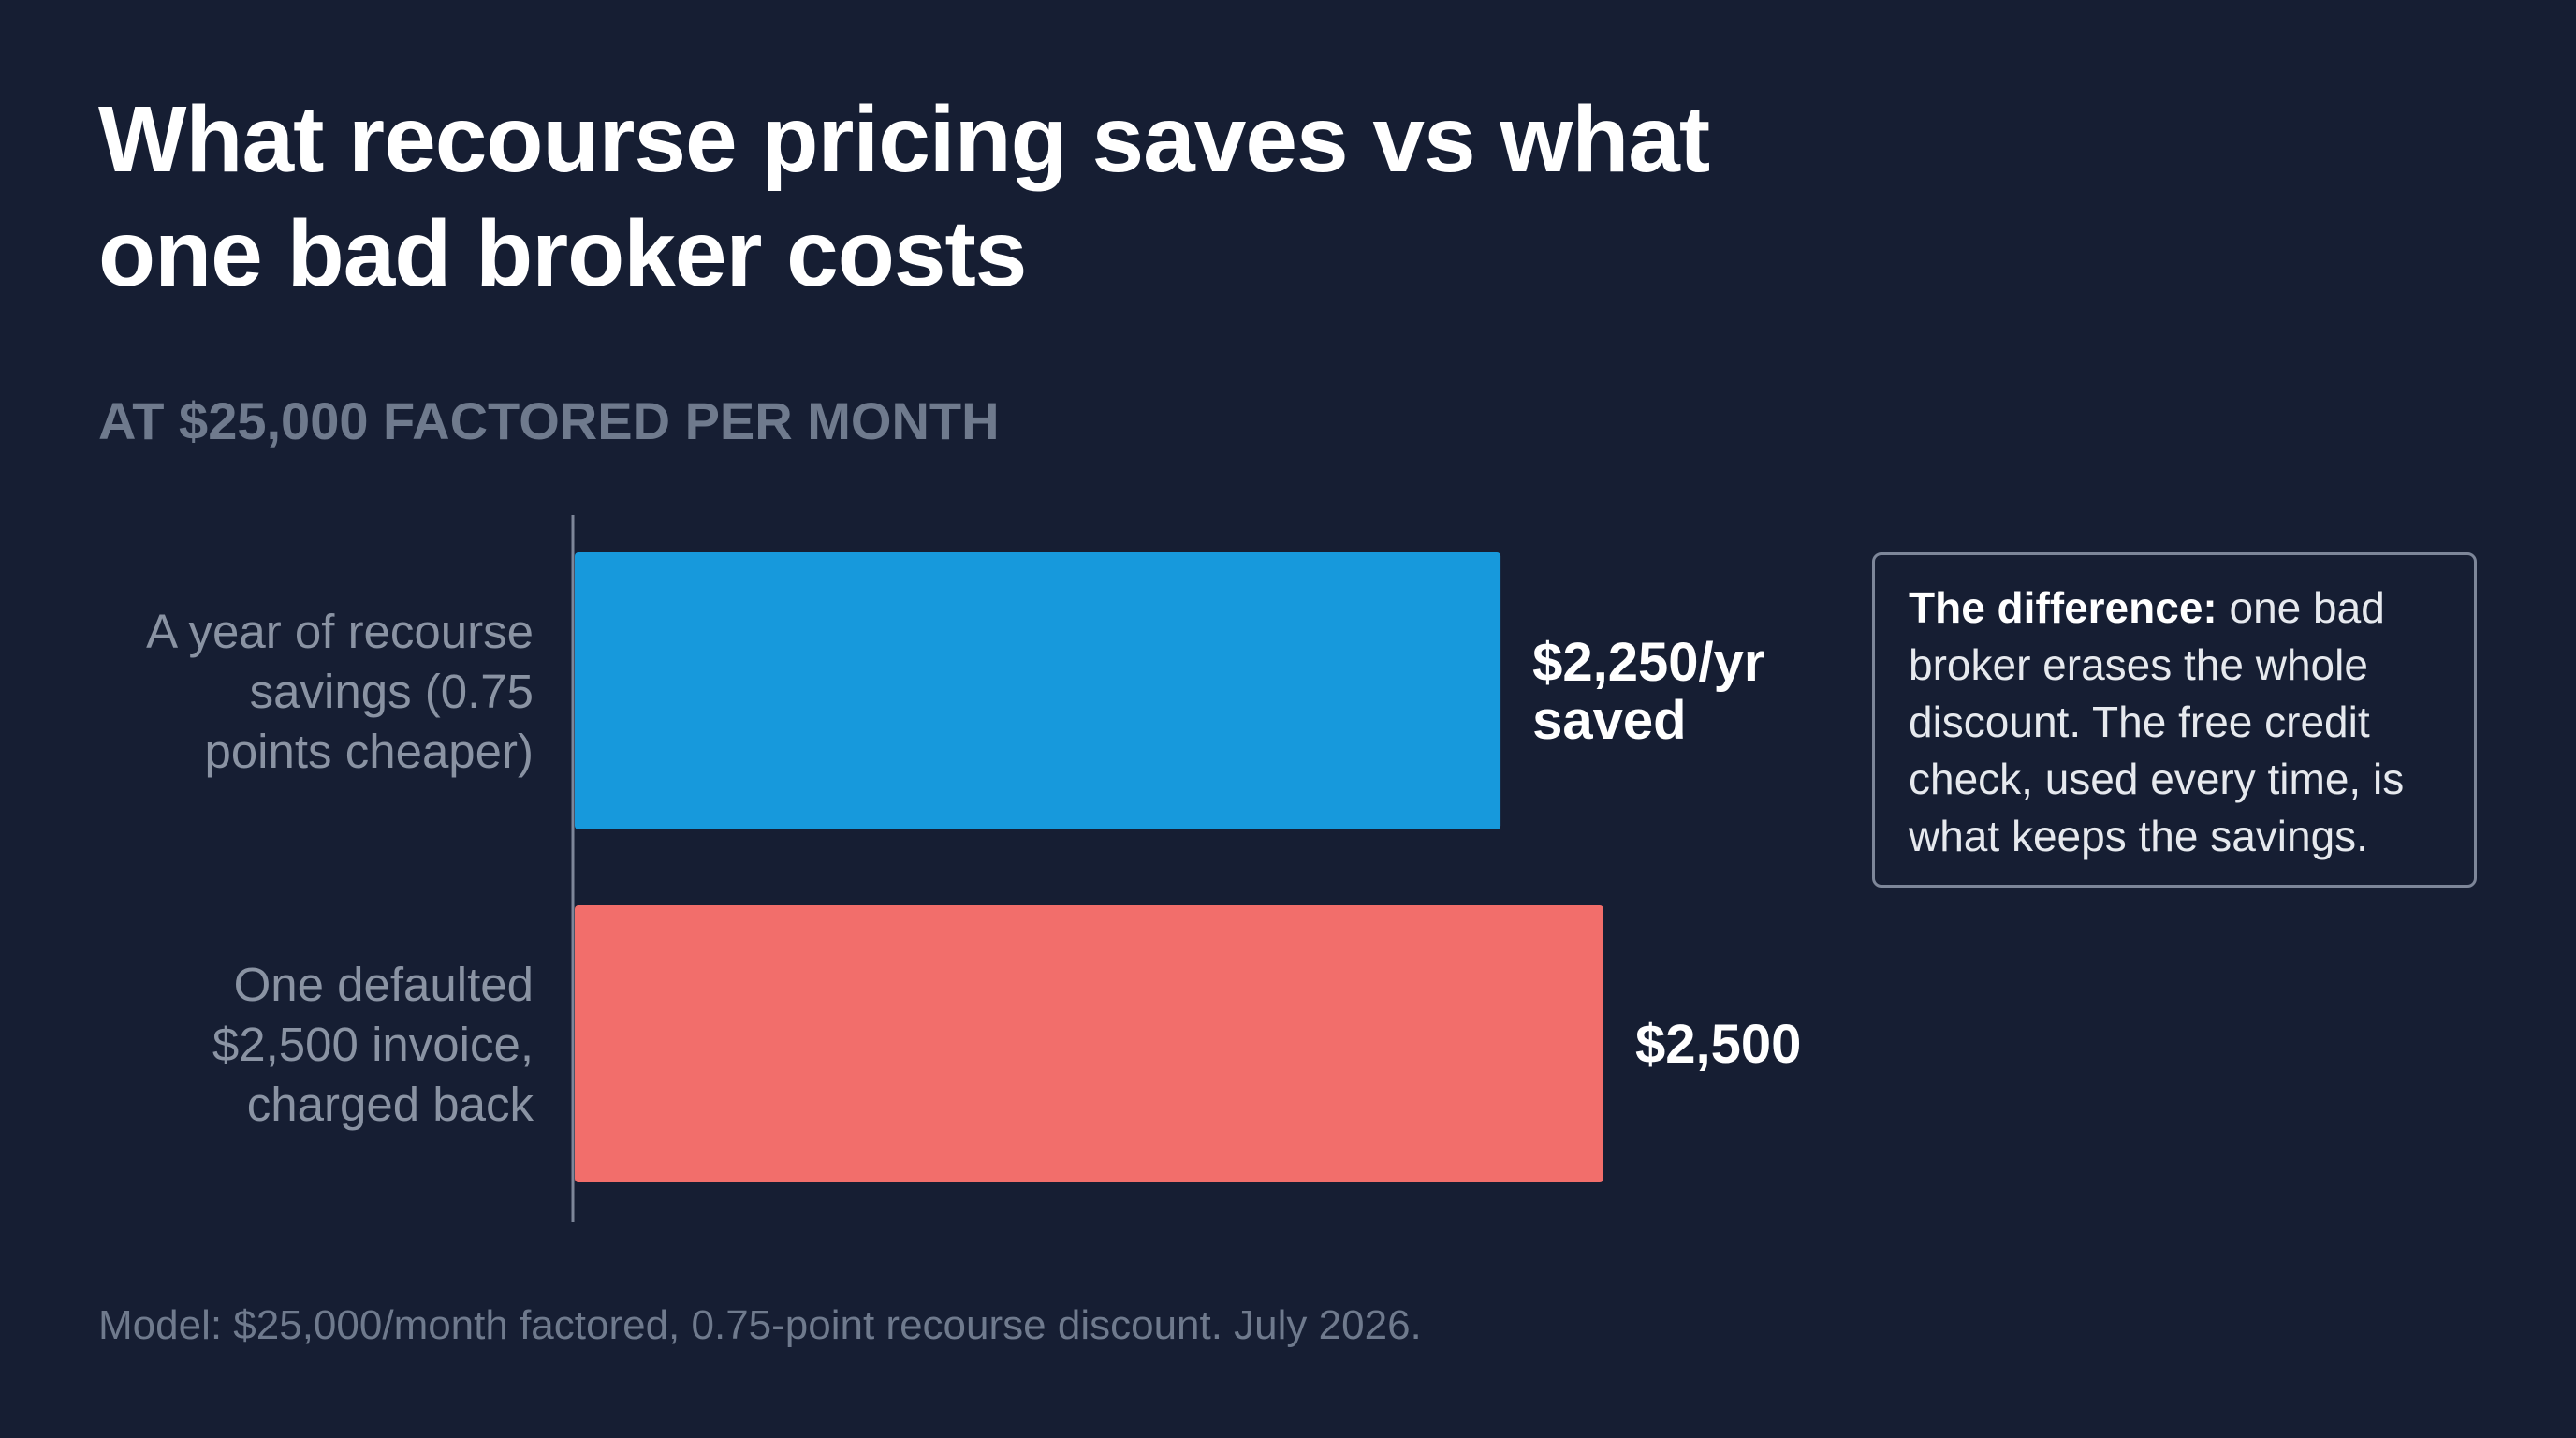 Image resolution: width=2576 pixels, height=1438 pixels. Describe the element at coordinates (373, 1044) in the screenshot. I see `category-label-2: One defaulted $2,500 invoice, charged back` at that location.